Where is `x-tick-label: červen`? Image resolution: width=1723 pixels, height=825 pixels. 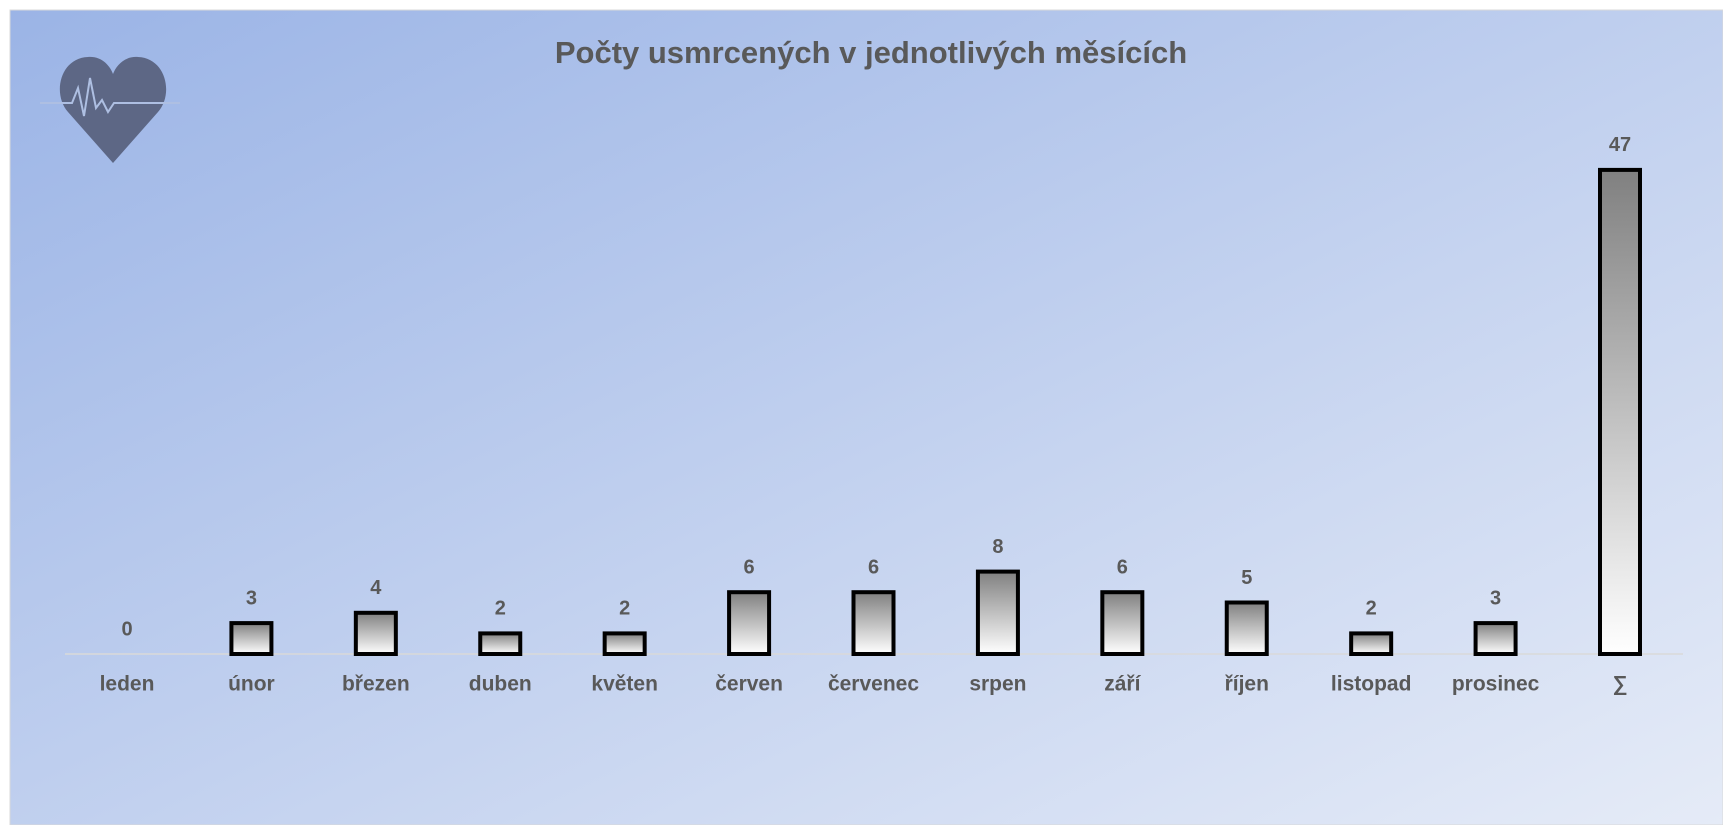
x-tick-label: červen is located at coordinates (749, 684).